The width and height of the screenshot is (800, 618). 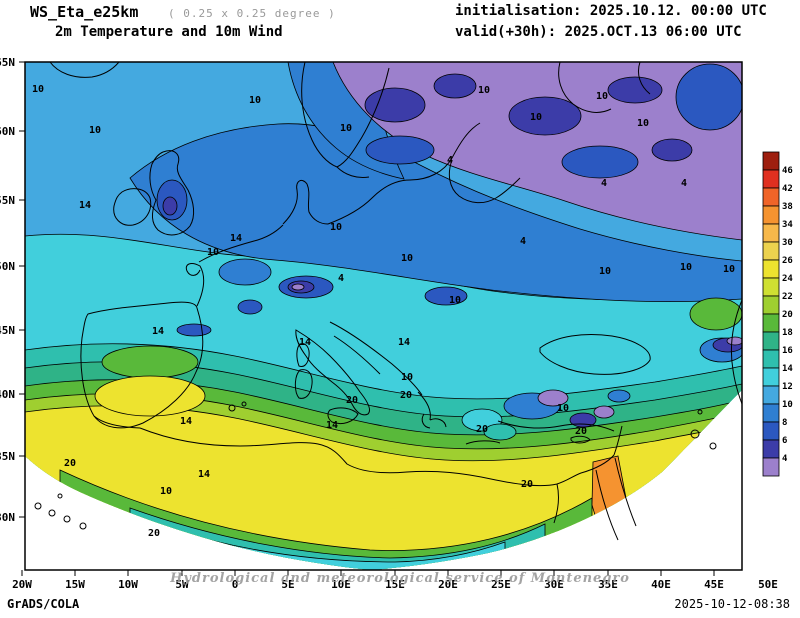 I want to click on lon-label: 5W, so click(x=182, y=584).